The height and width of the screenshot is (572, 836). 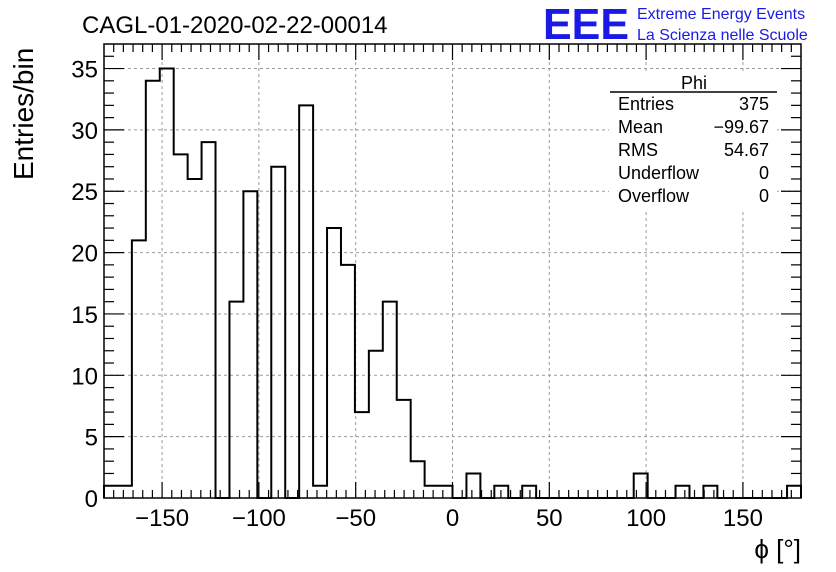 What do you see at coordinates (23, 114) in the screenshot?
I see `y-axis-label: Entries/bin` at bounding box center [23, 114].